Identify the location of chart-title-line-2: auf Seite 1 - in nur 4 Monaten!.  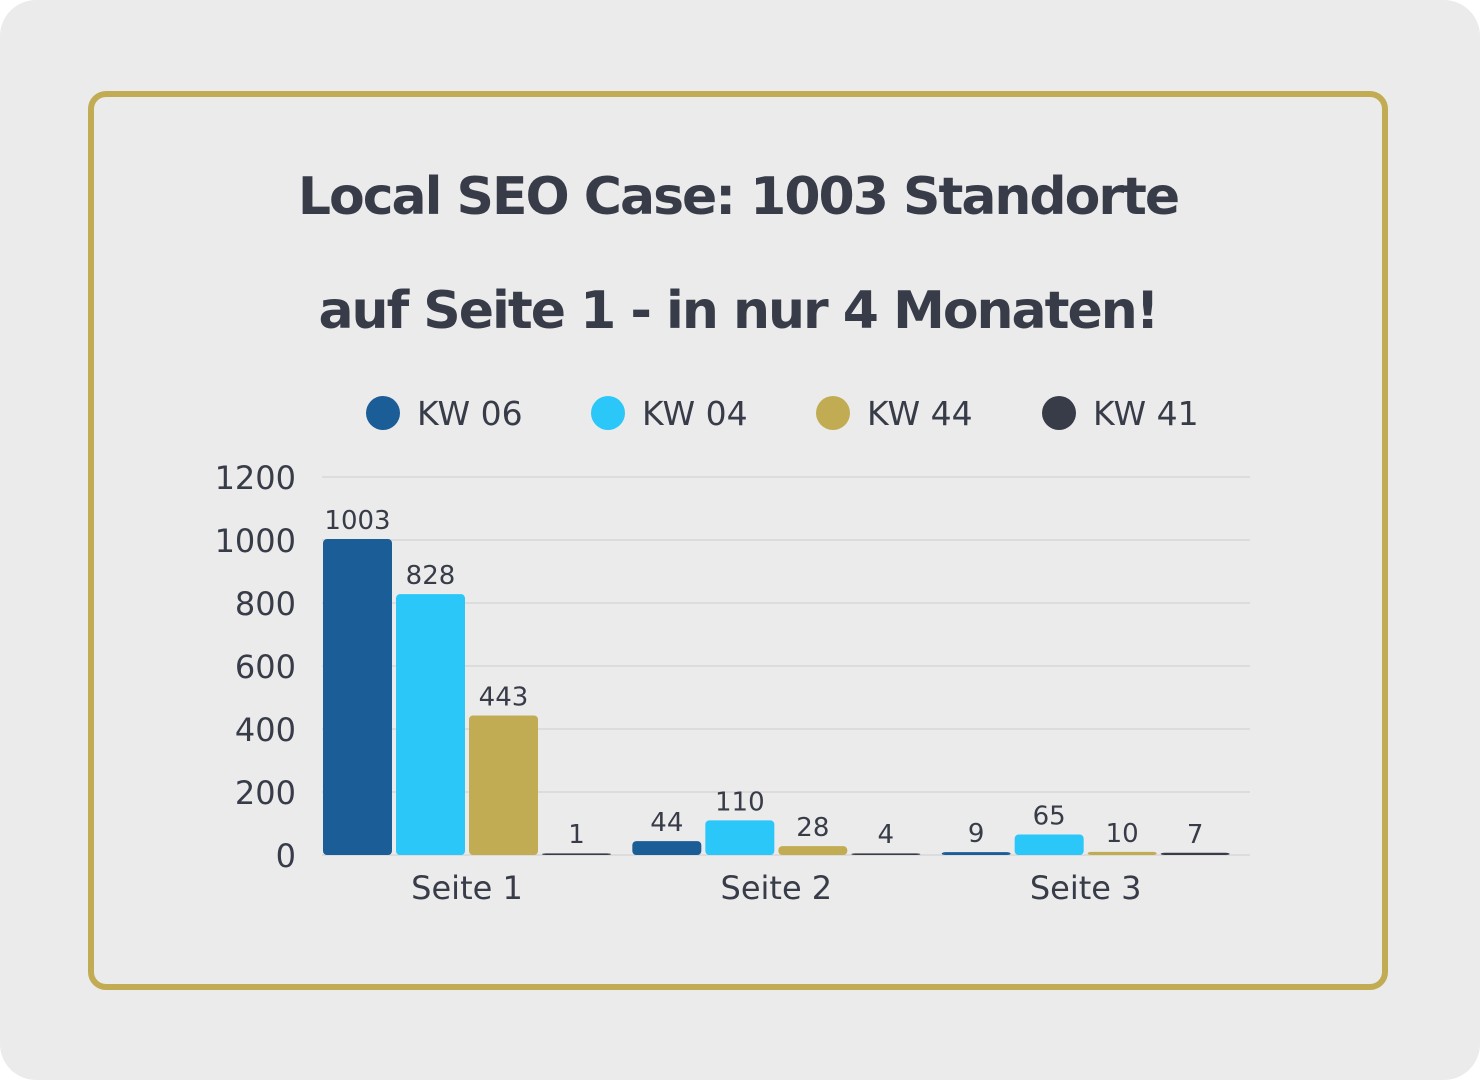
(738, 311).